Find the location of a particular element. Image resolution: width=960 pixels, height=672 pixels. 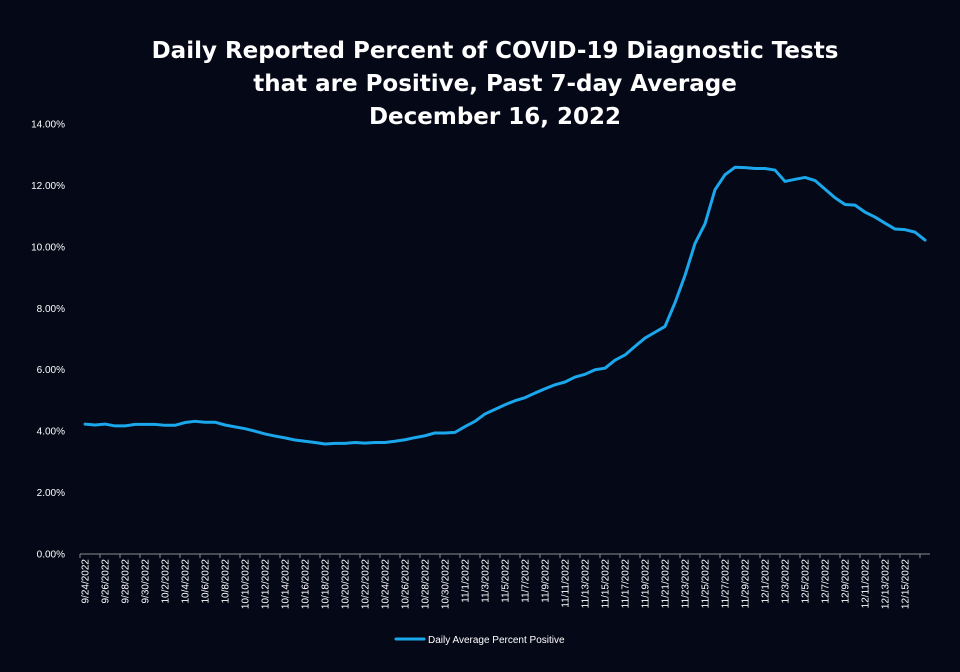

x-tick-label: 10/6/2022 is located at coordinates (206, 581).